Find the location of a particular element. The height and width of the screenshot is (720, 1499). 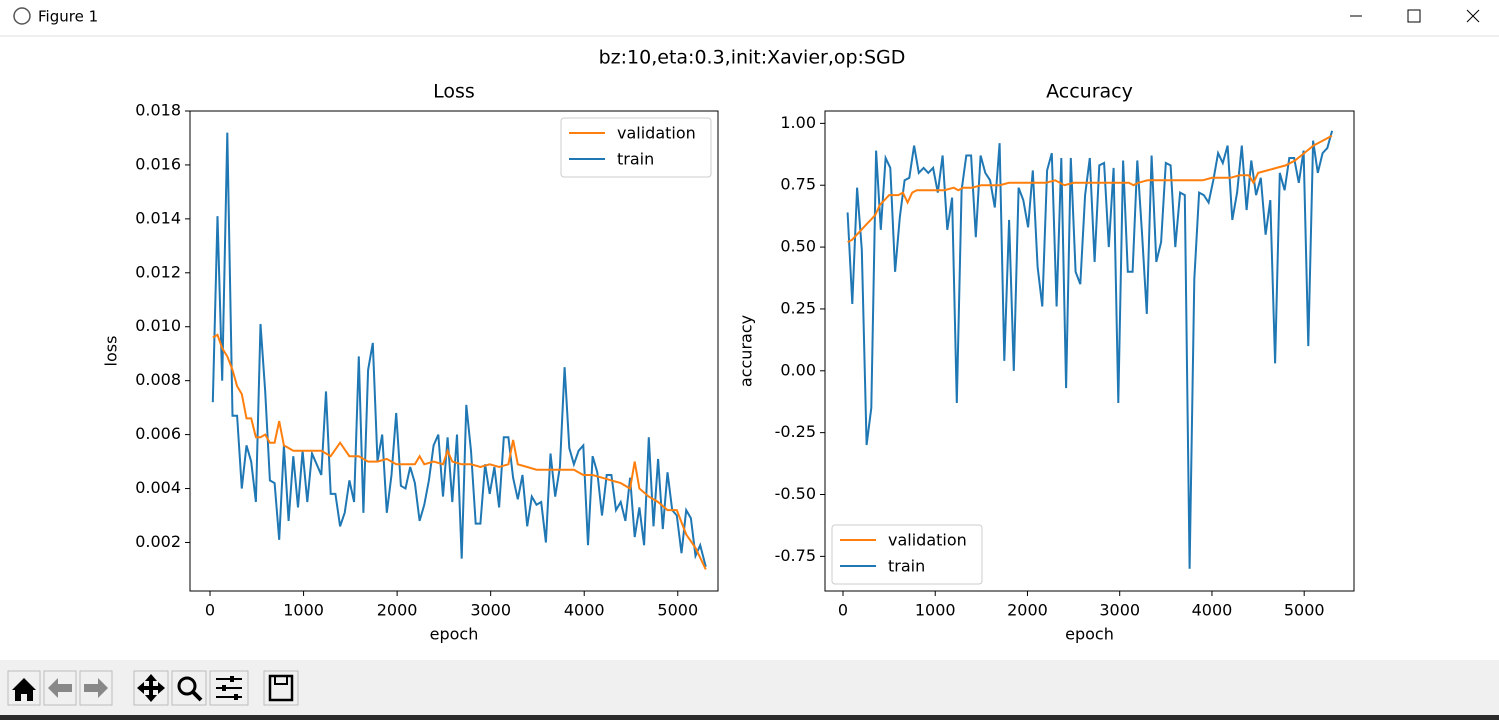

taskbar-edge is located at coordinates (749, 717).